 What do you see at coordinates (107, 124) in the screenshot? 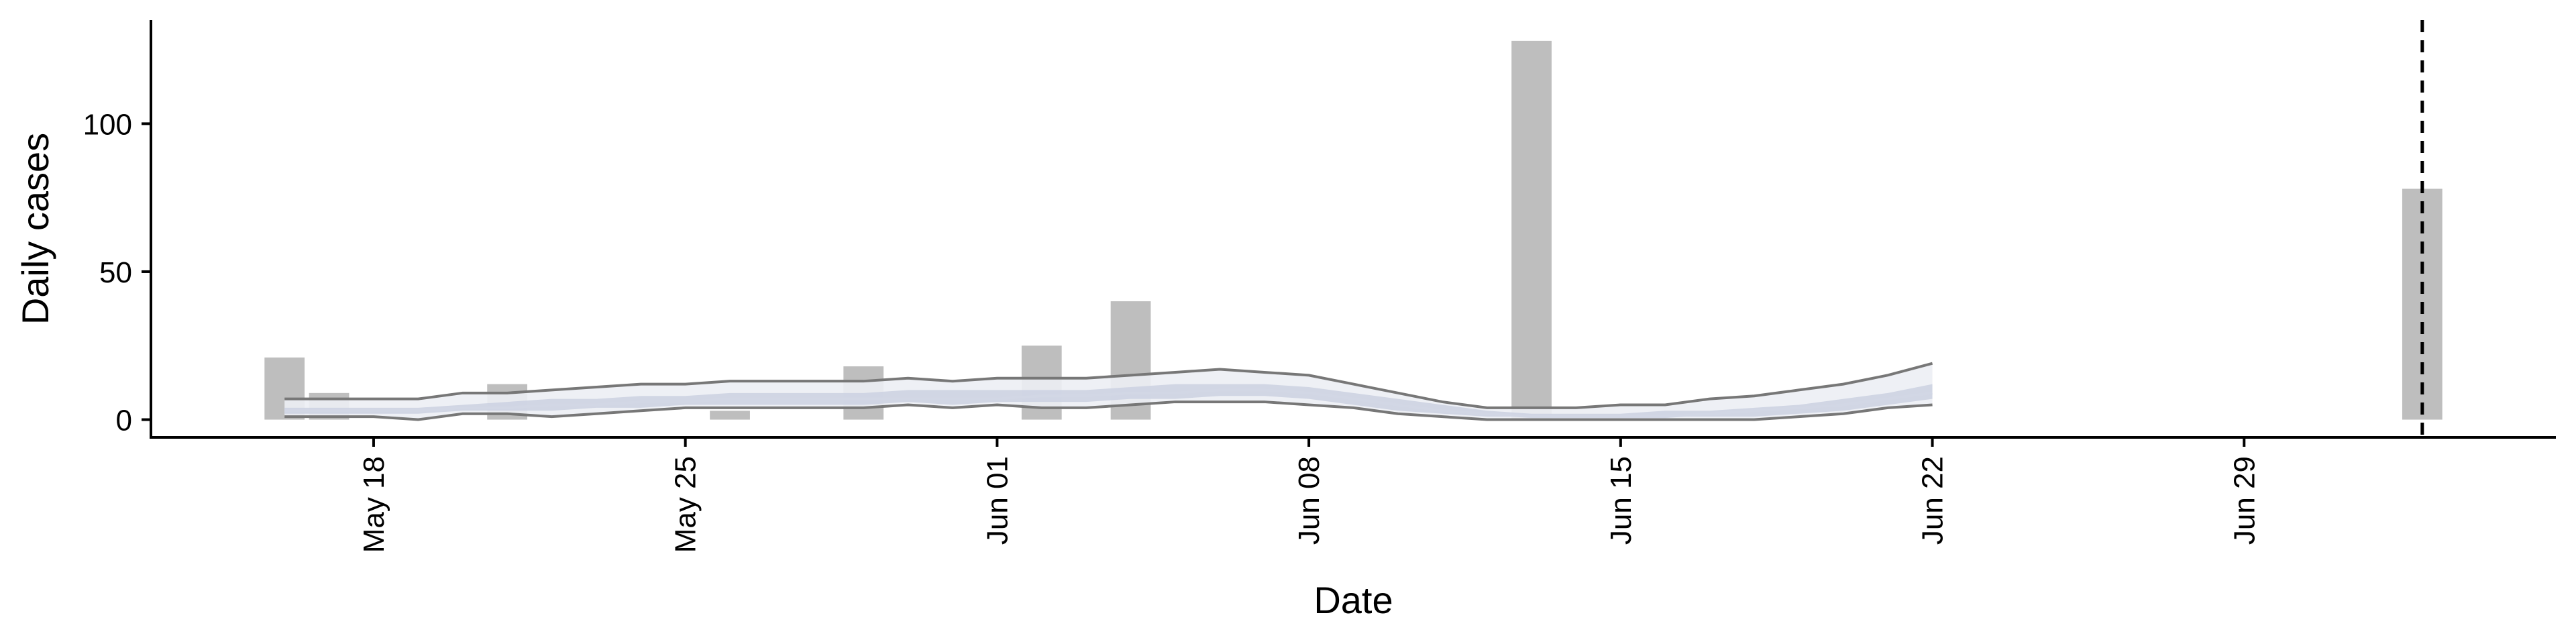
I see `y-tick-label-100: 100` at bounding box center [107, 124].